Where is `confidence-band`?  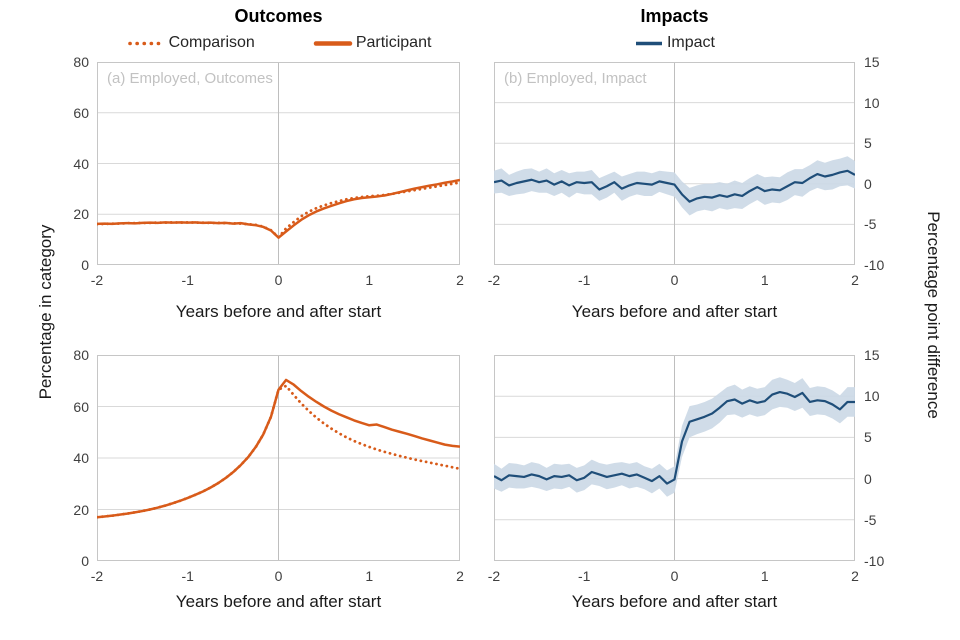 confidence-band is located at coordinates (674, 437).